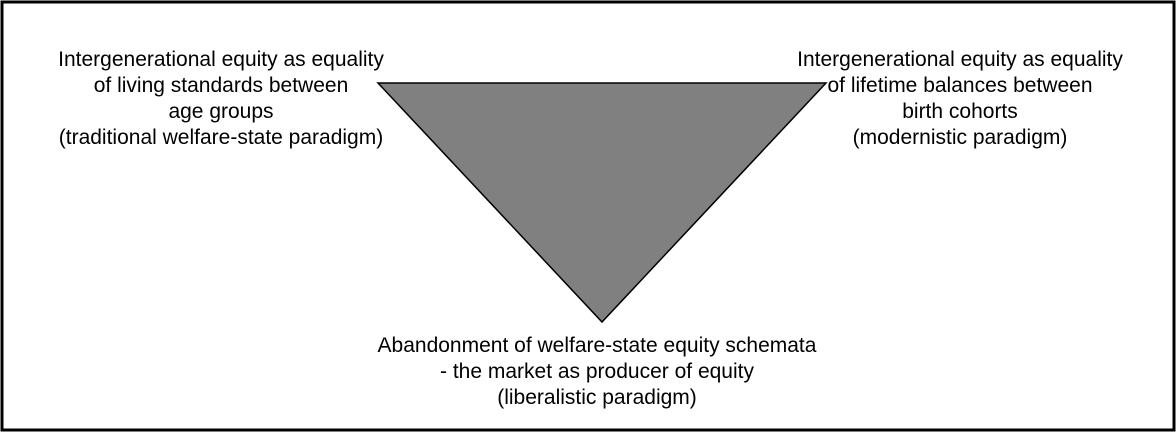 The height and width of the screenshot is (437, 1176). I want to click on node-label: age groups, so click(220, 111).